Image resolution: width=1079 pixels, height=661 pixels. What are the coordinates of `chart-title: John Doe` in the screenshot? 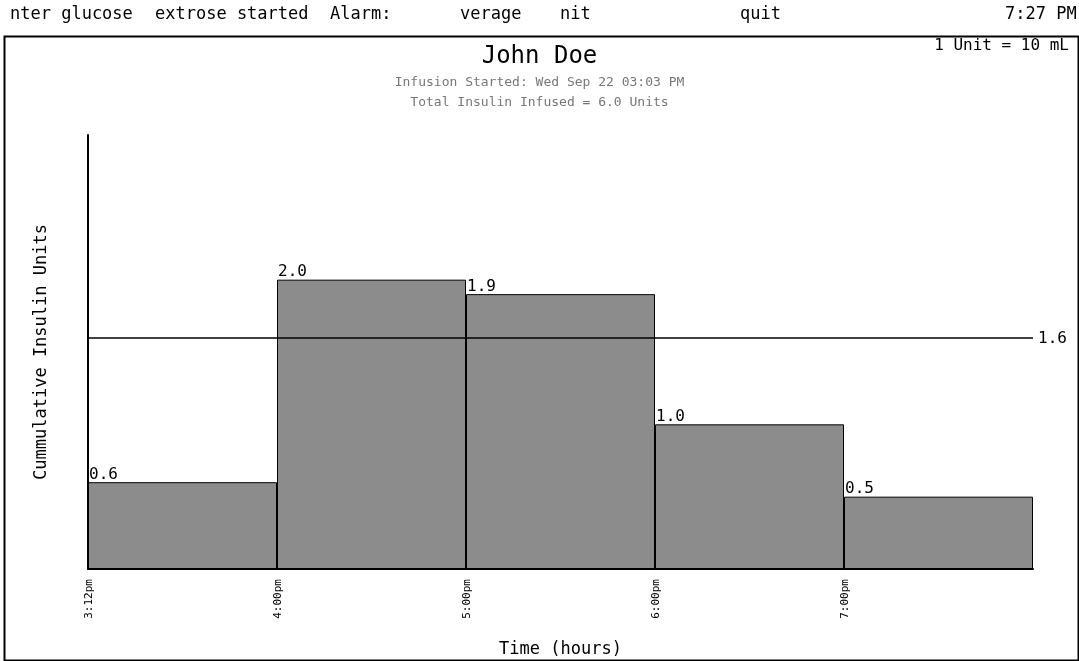 It's located at (539, 55).